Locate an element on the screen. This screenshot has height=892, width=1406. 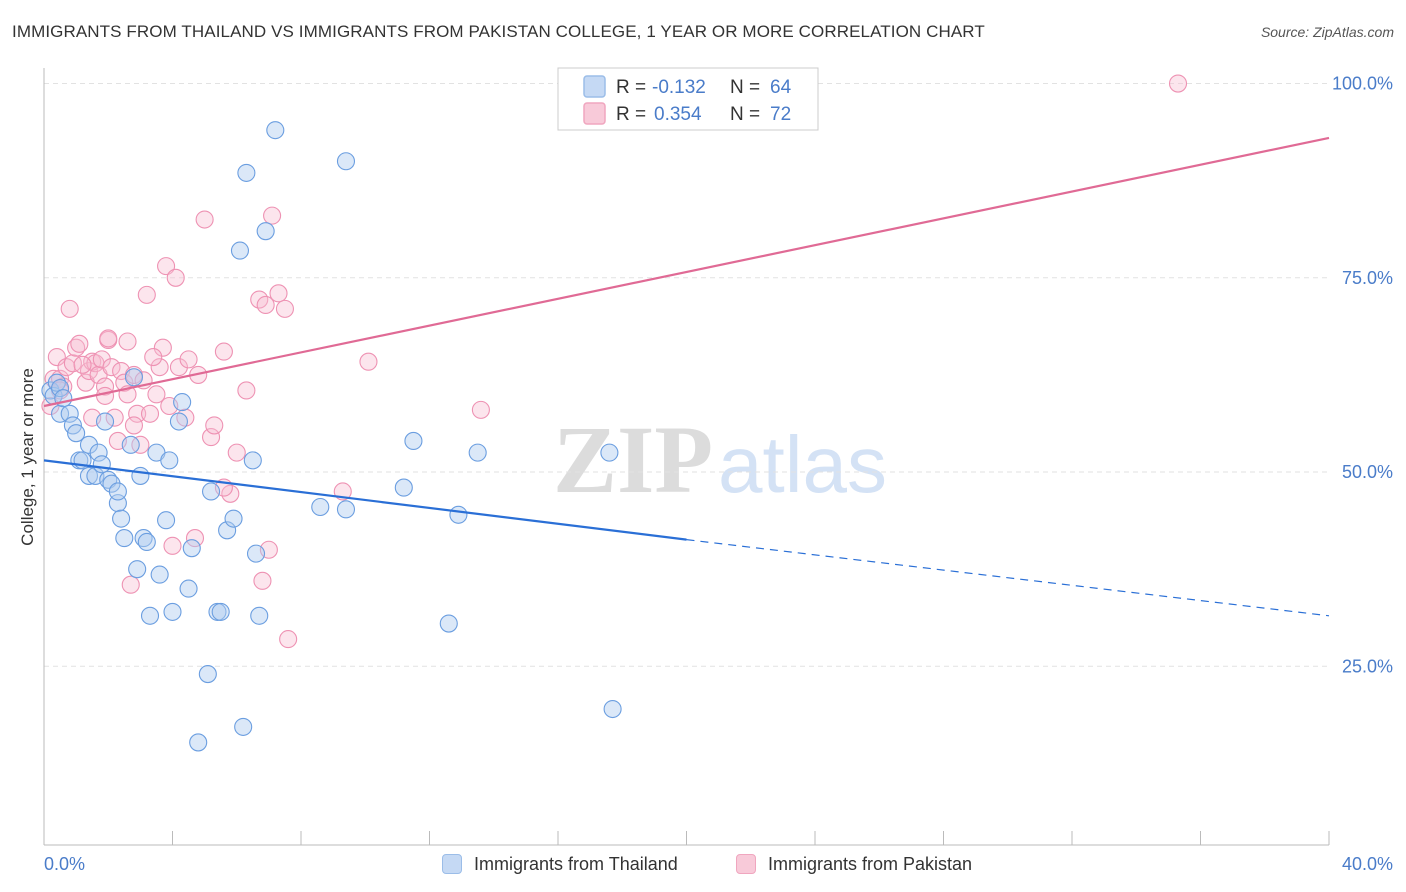
watermark-atlas: atlas is located at coordinates (802, 464).